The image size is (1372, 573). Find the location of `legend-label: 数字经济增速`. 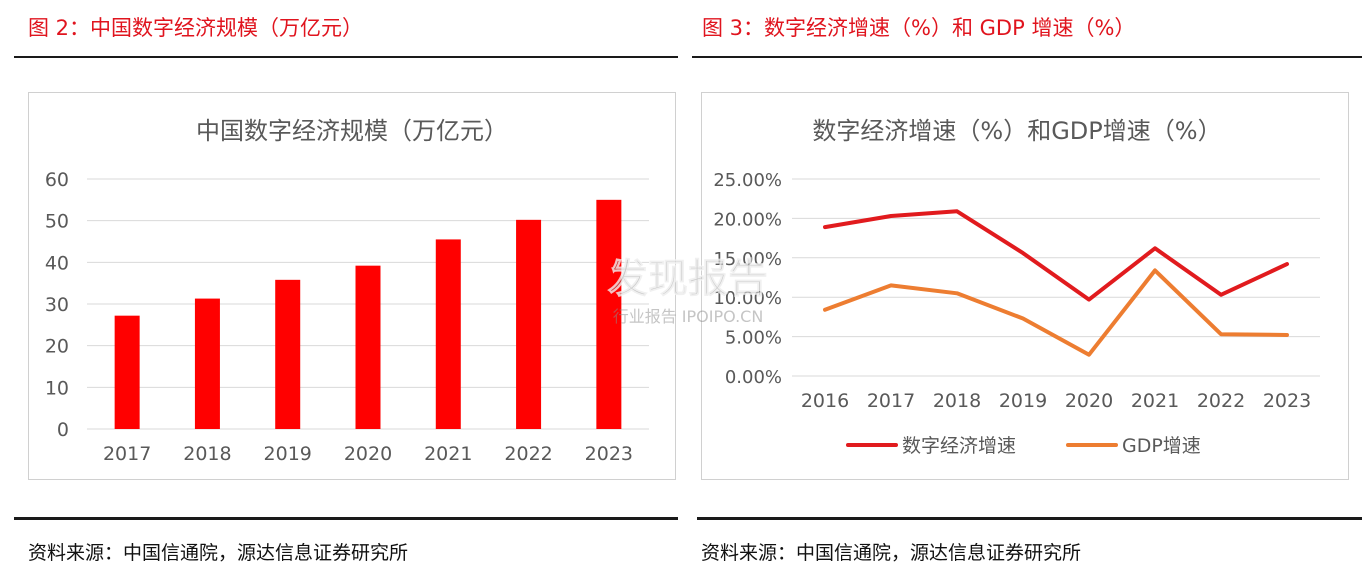

legend-label: 数字经济增速 is located at coordinates (959, 446).